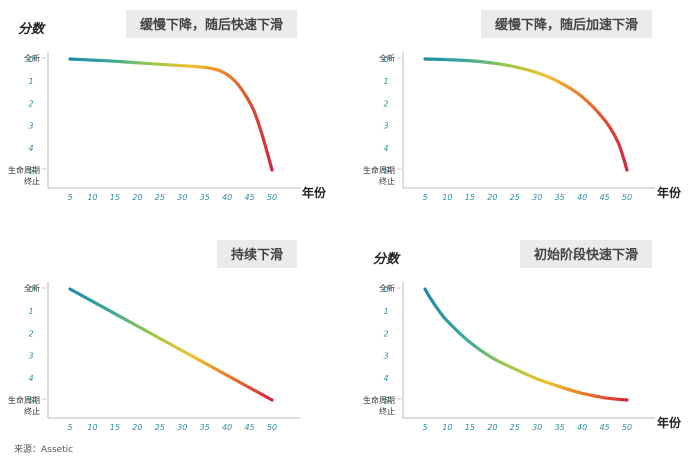 Image resolution: width=700 pixels, height=460 pixels. I want to click on chart-title: 缓慢下降，随后快速下滑, so click(211, 25).